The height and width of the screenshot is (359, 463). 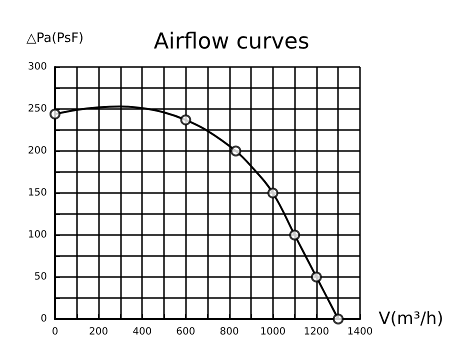 What do you see at coordinates (43, 319) in the screenshot?
I see `y-tick-label: 0` at bounding box center [43, 319].